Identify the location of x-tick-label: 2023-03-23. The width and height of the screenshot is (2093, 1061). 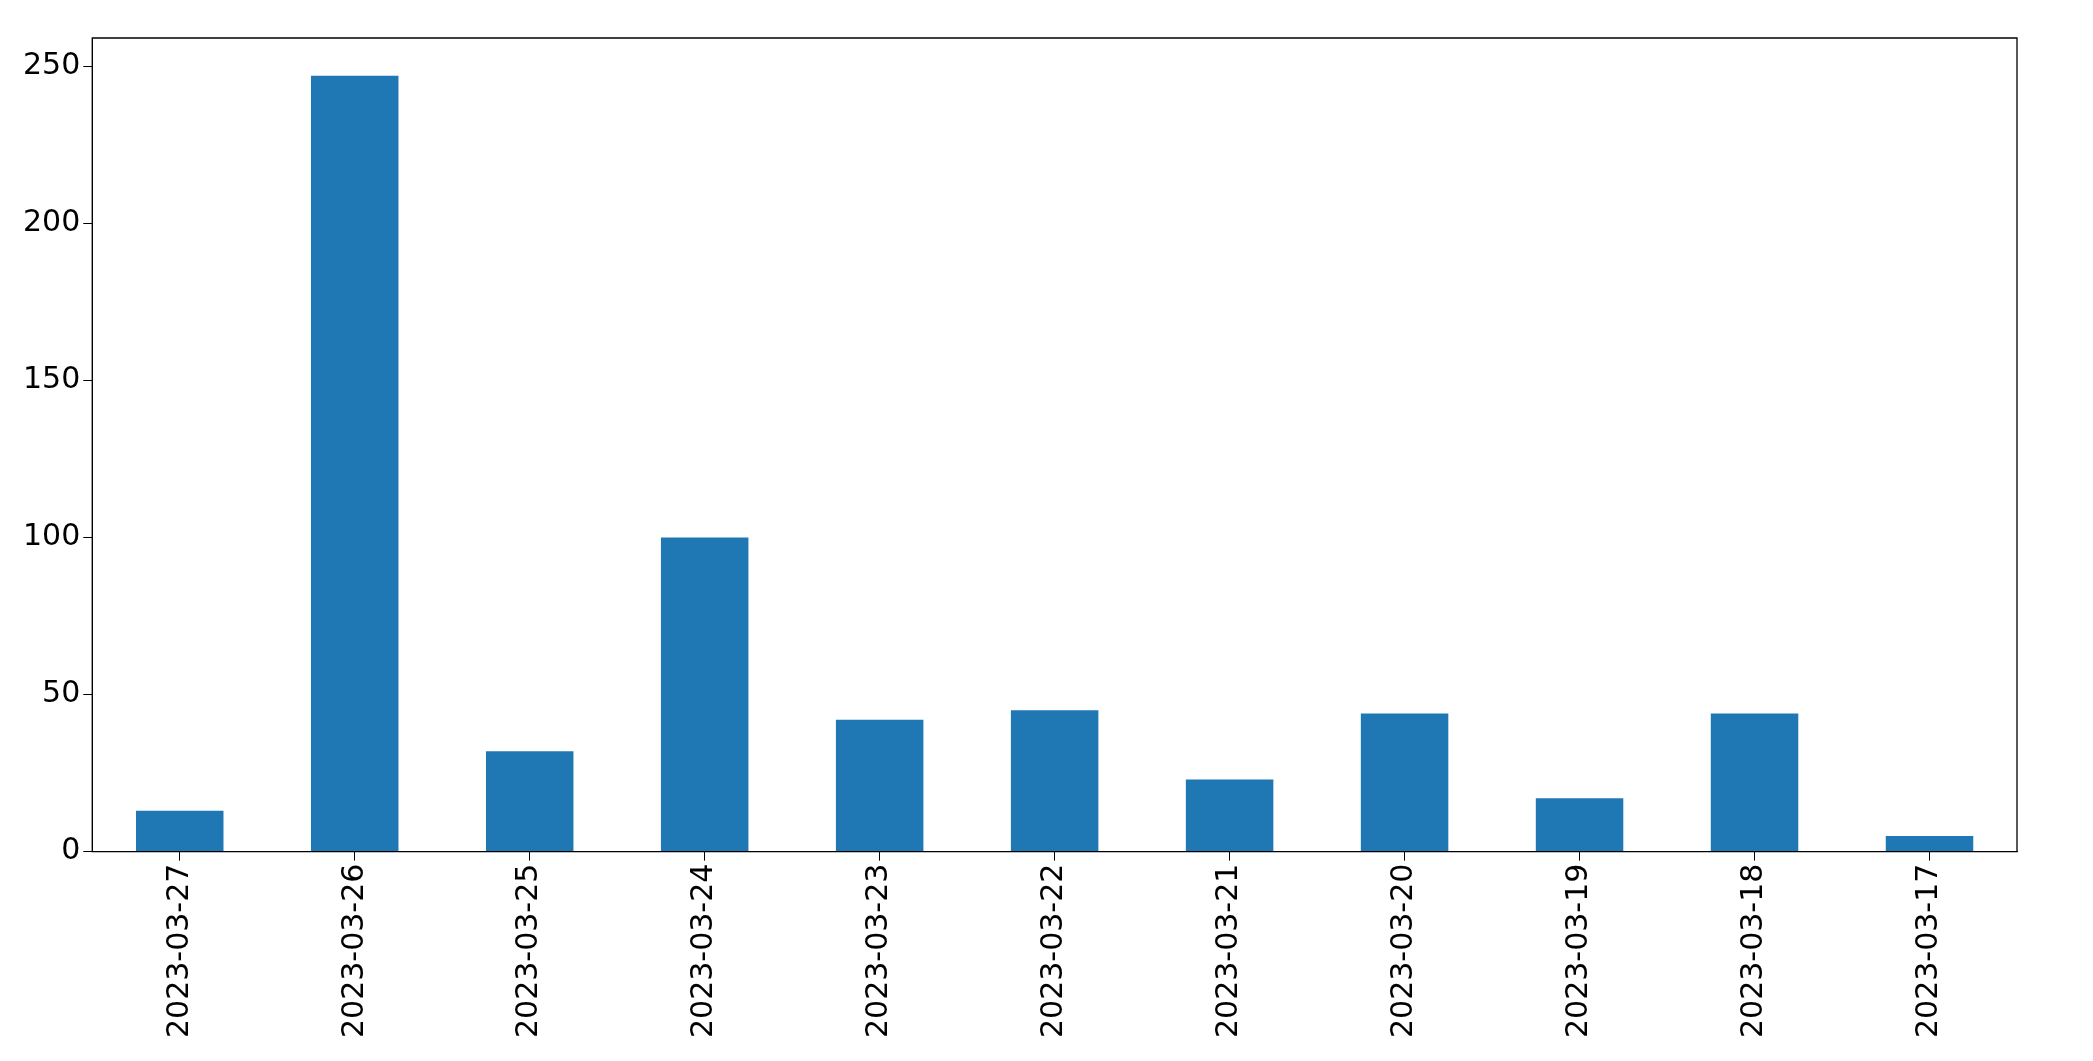
(877, 951).